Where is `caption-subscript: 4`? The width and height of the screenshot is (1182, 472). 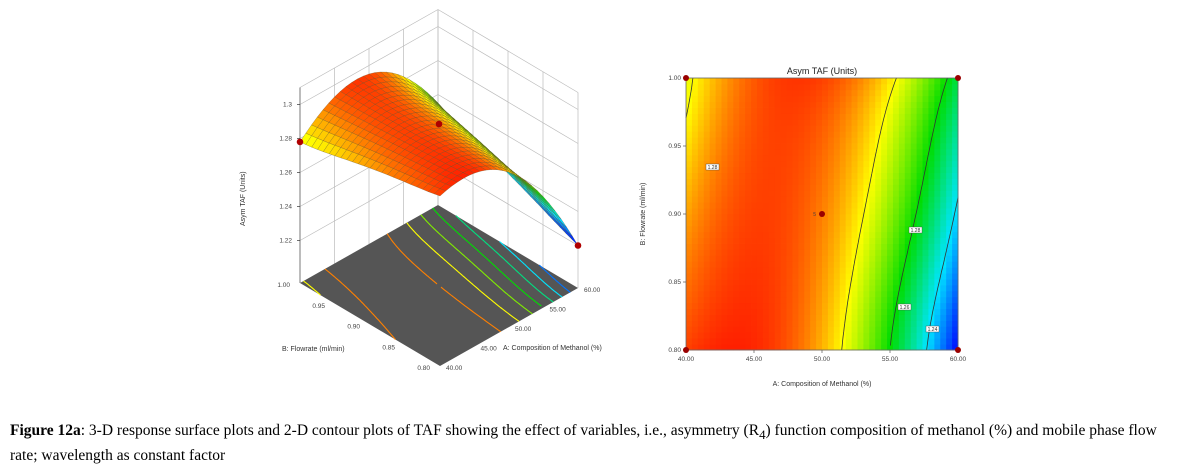
caption-subscript: 4 is located at coordinates (762, 435).